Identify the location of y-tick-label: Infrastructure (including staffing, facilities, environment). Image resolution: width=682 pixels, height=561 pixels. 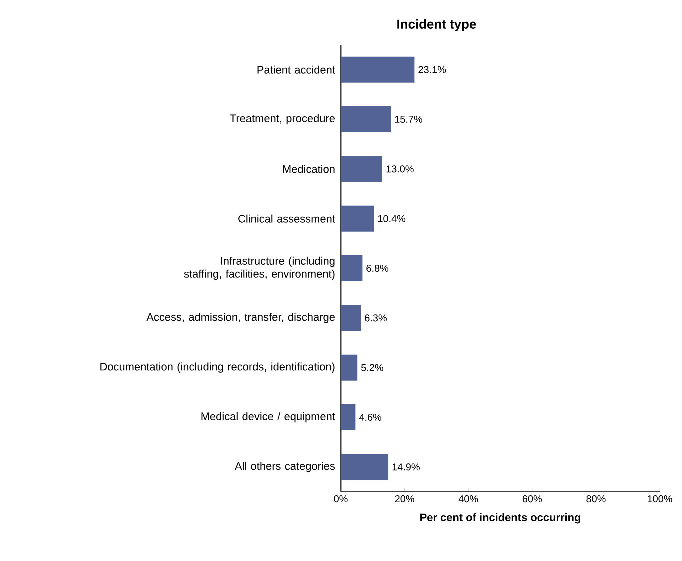
(259, 268).